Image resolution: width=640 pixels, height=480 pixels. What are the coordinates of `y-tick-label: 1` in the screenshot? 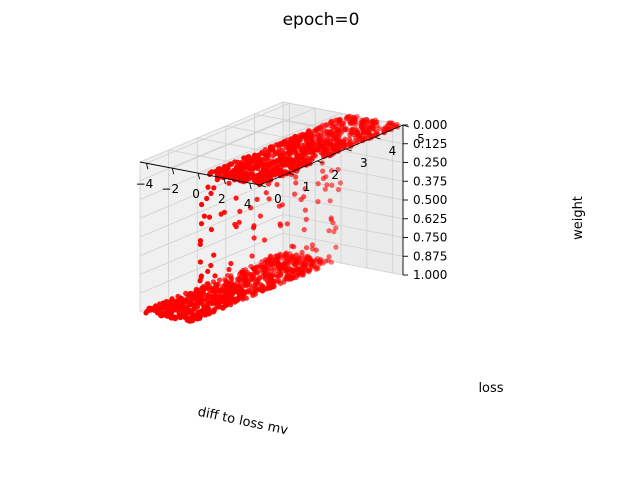 It's located at (307, 187).